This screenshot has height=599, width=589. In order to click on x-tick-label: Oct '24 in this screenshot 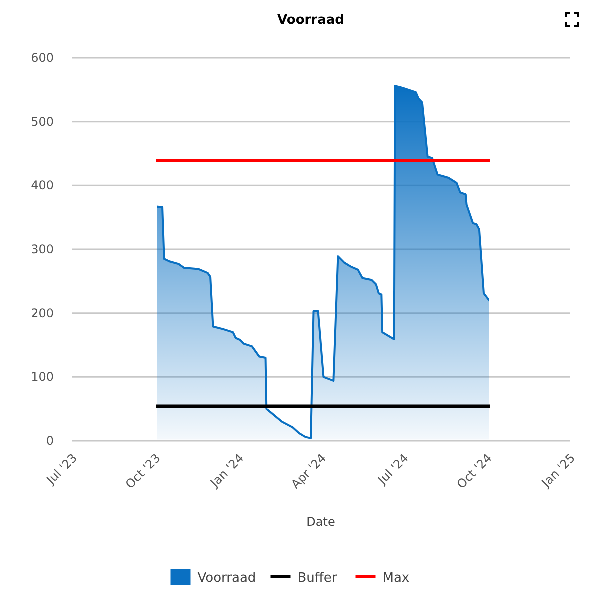, I will do `click(474, 471)`.